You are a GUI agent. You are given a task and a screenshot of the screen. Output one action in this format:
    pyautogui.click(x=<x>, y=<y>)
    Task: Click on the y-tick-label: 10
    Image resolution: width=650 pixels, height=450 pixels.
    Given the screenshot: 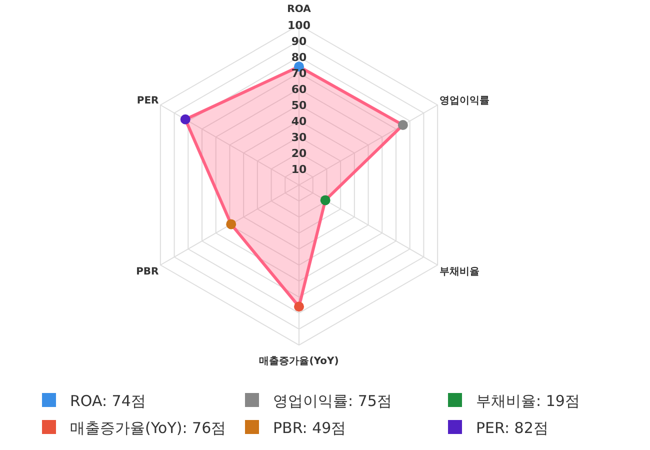 What is the action you would take?
    pyautogui.click(x=299, y=169)
    